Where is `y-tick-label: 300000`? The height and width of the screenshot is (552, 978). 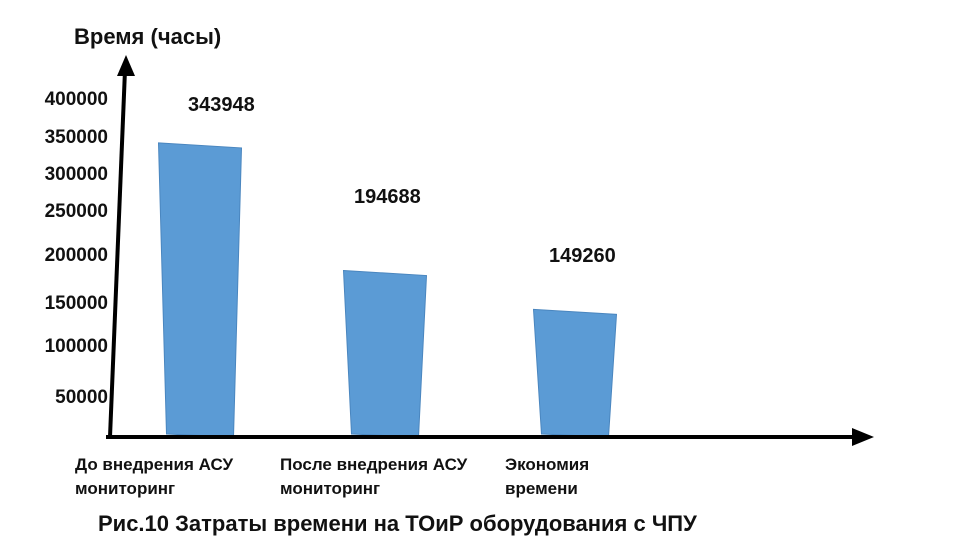 y-tick-label: 300000 is located at coordinates (76, 174).